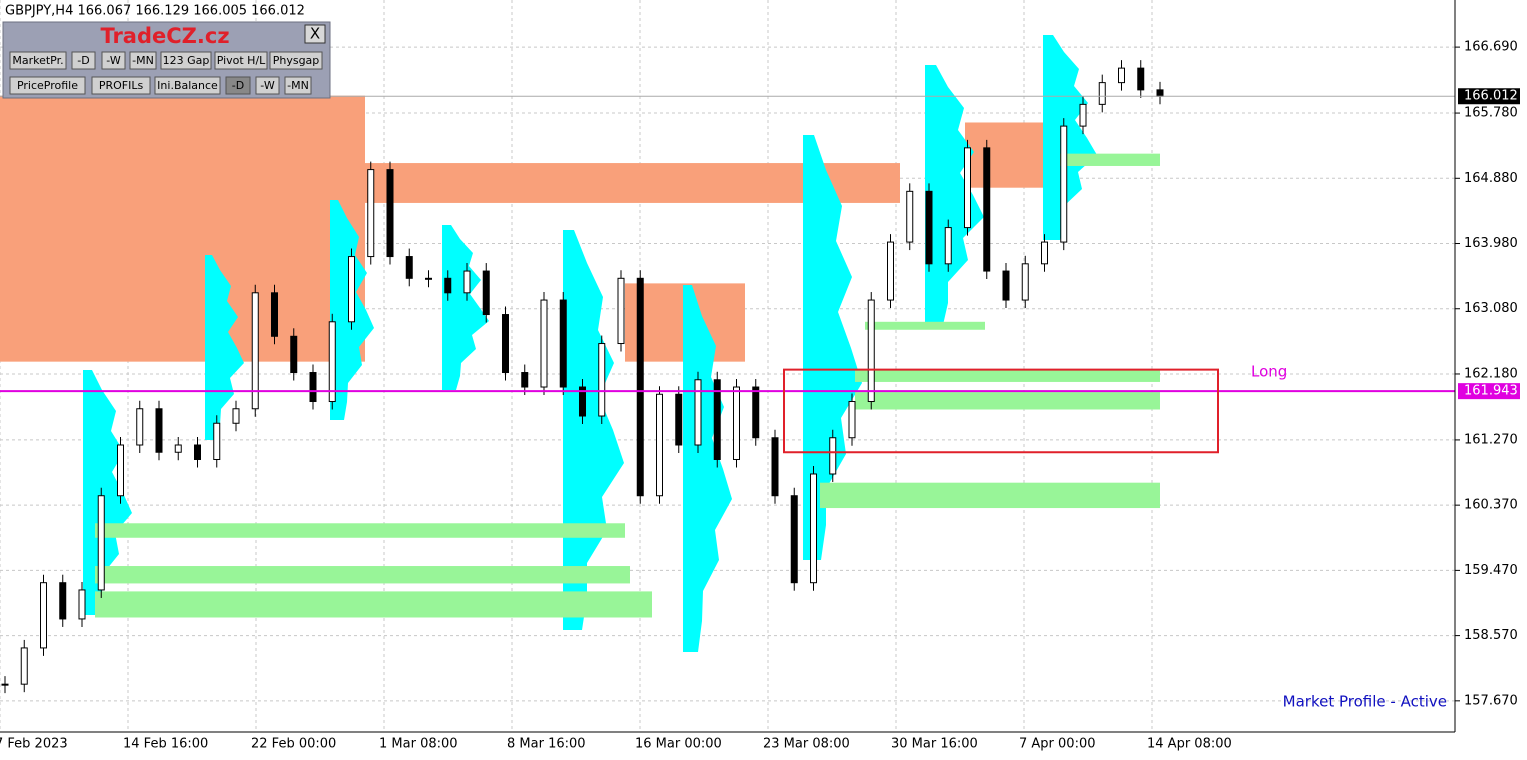  I want to click on x-tick-label: 14 Feb 16:00, so click(165, 744).